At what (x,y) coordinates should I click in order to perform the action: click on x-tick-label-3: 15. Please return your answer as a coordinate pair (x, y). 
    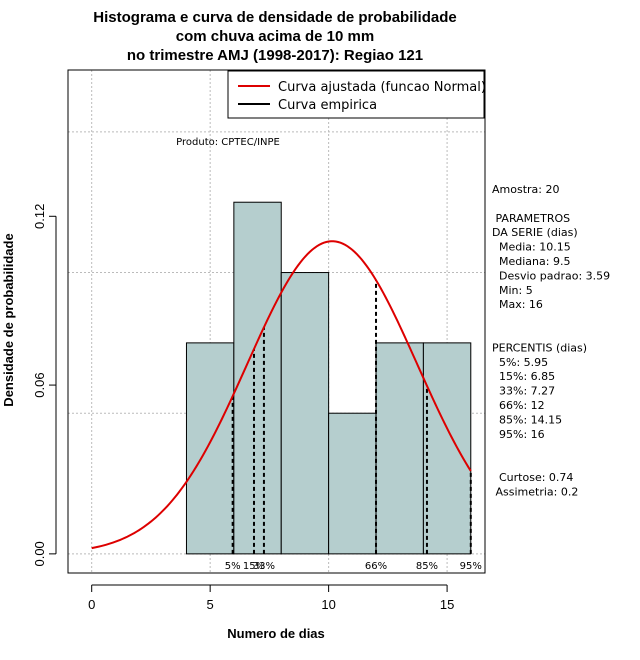
    Looking at the image, I should click on (447, 604).